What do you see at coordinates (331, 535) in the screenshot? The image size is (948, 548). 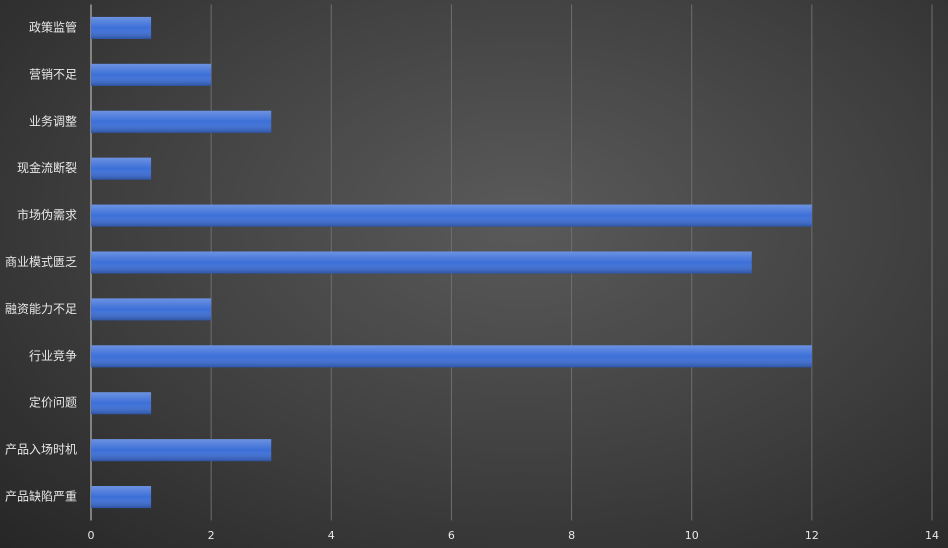 I see `x-tick-label: 4` at bounding box center [331, 535].